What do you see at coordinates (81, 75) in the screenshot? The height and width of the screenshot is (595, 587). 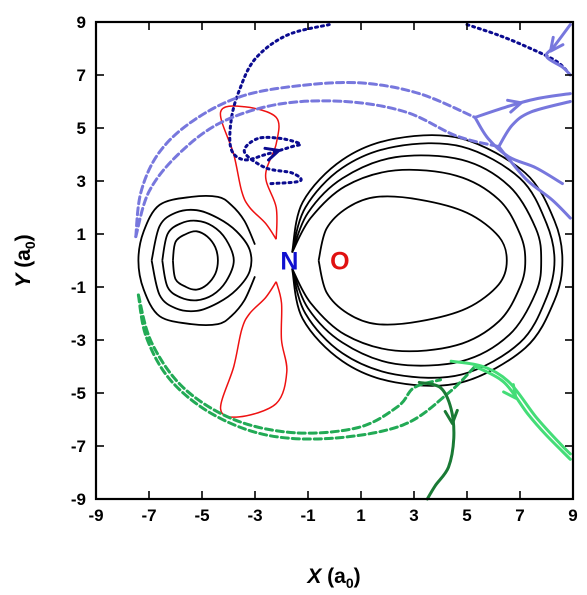 I see `y-tick-label: 7` at bounding box center [81, 75].